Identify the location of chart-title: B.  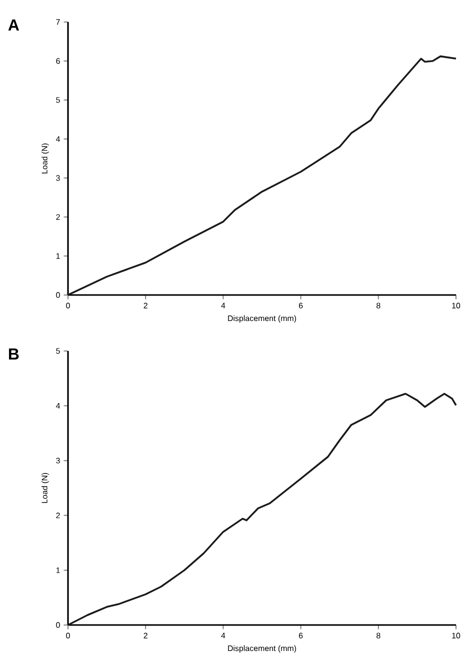
(13, 354).